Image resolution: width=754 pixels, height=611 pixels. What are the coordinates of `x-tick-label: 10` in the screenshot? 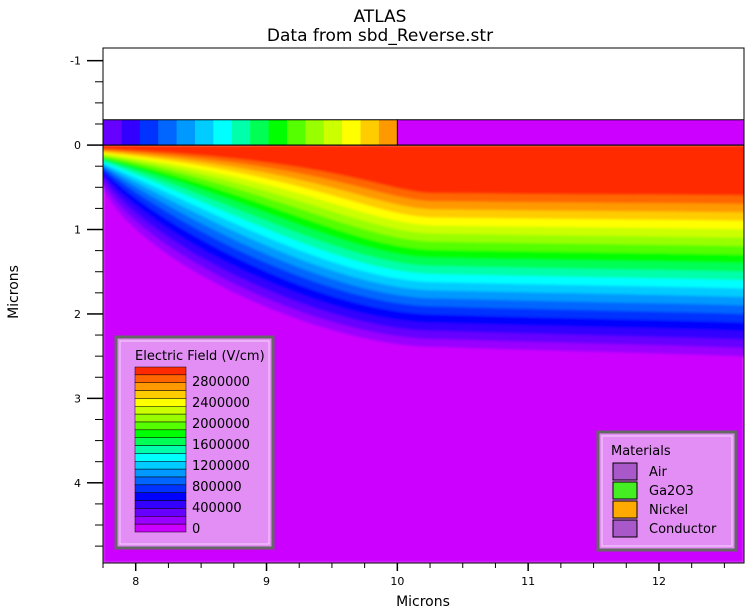 It's located at (397, 581).